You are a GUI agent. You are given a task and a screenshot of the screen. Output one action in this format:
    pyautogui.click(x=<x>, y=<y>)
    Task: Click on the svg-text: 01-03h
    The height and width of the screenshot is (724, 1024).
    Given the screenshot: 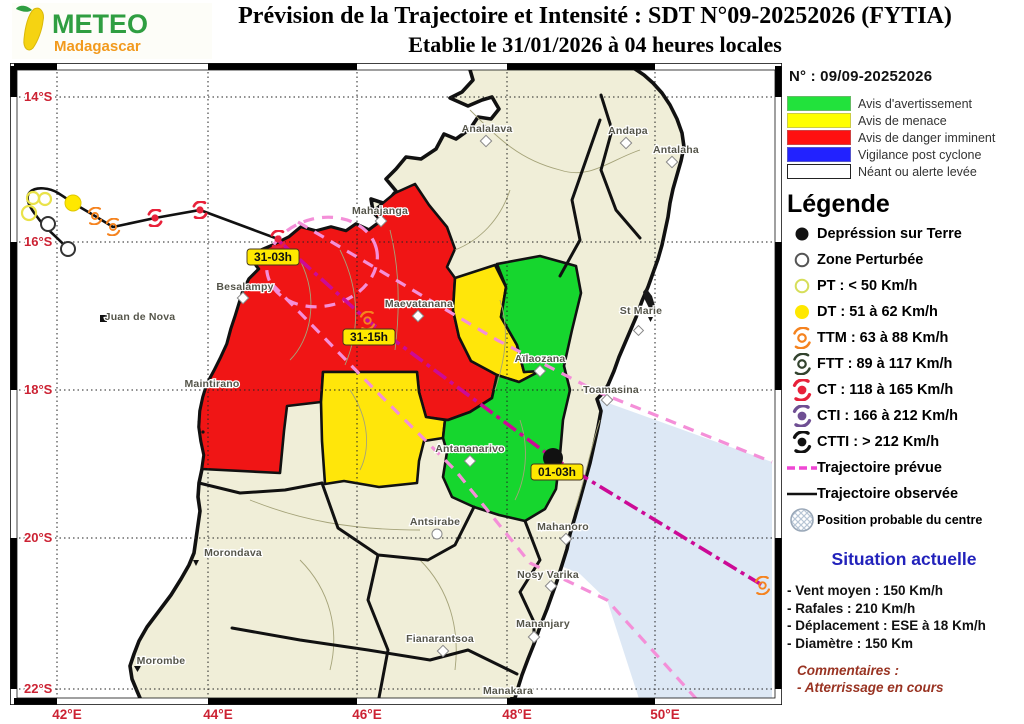 What is the action you would take?
    pyautogui.click(x=557, y=472)
    